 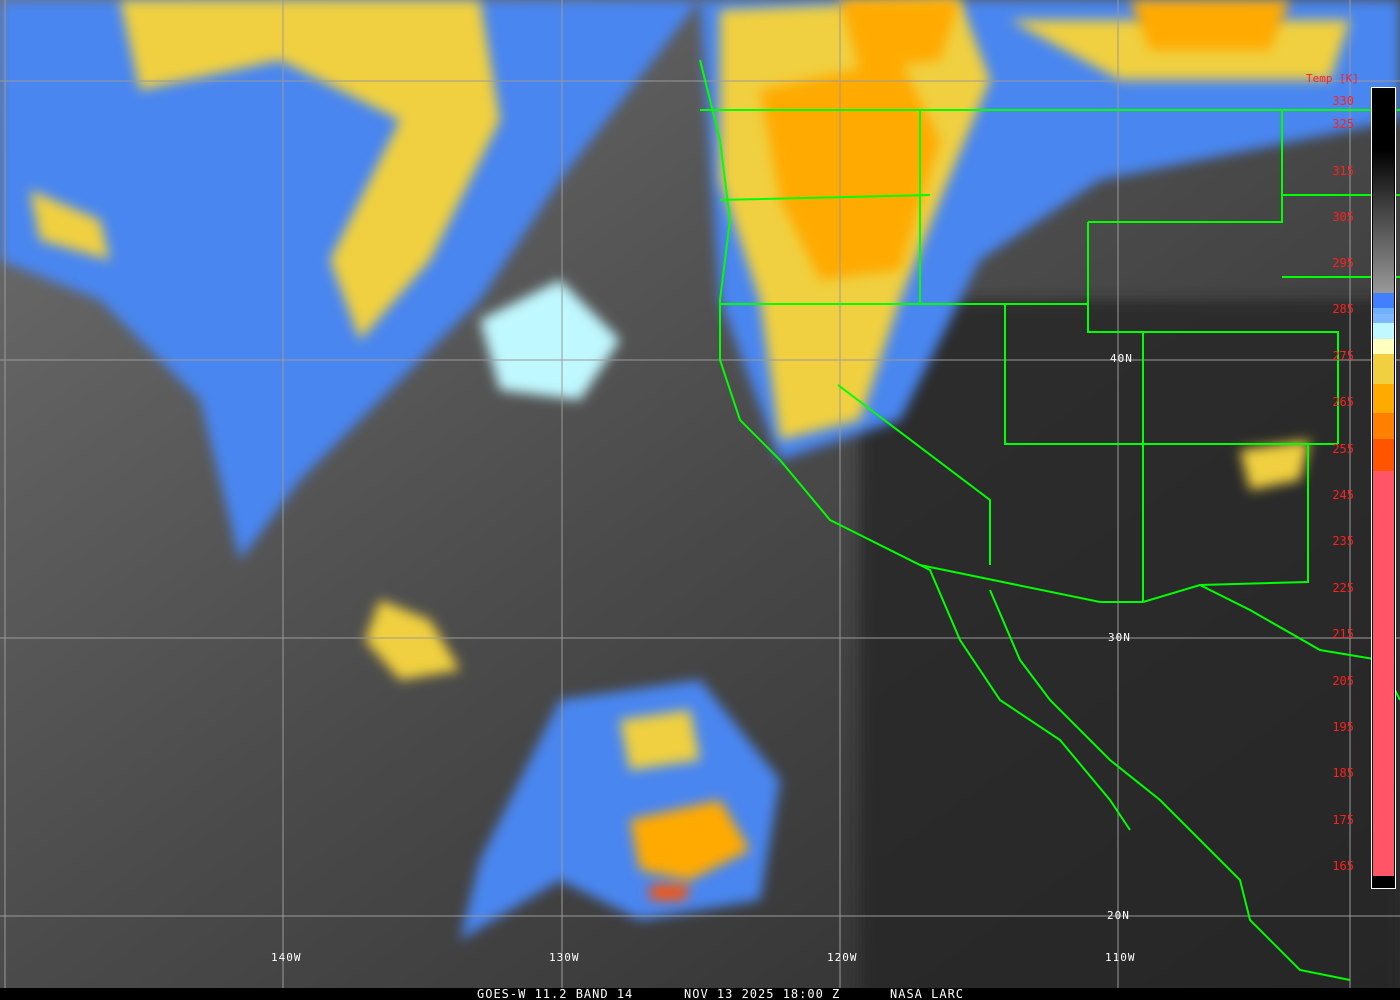 I want to click on colorbar-tick-label: 325, so click(x=1343, y=124).